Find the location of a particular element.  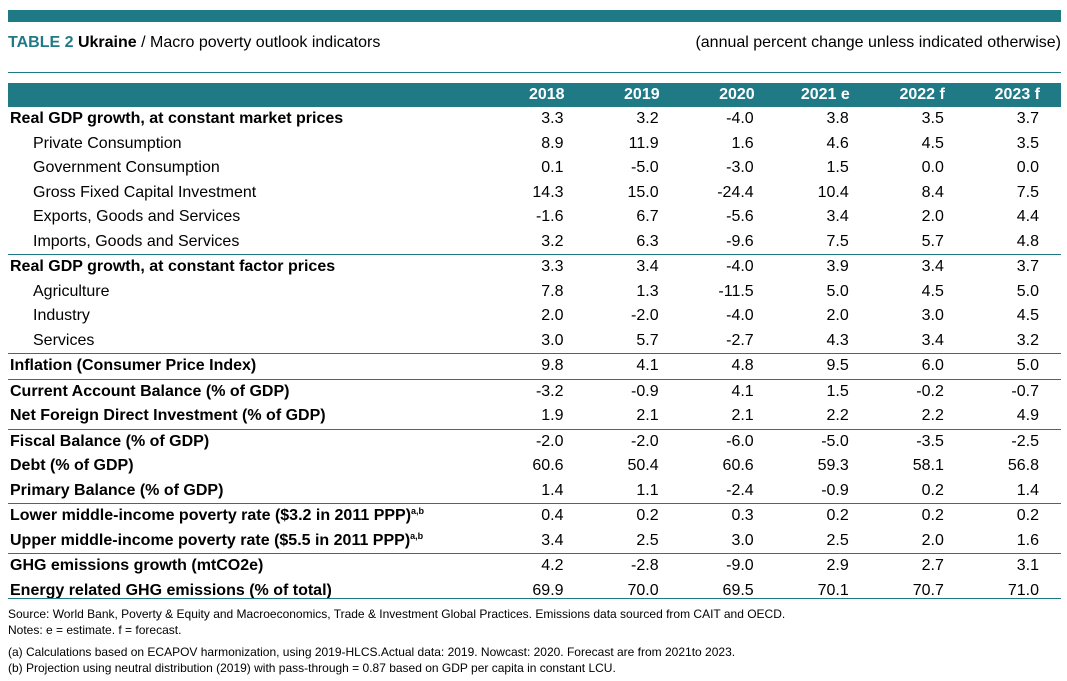

value-cell: -2.4 is located at coordinates (740, 490).